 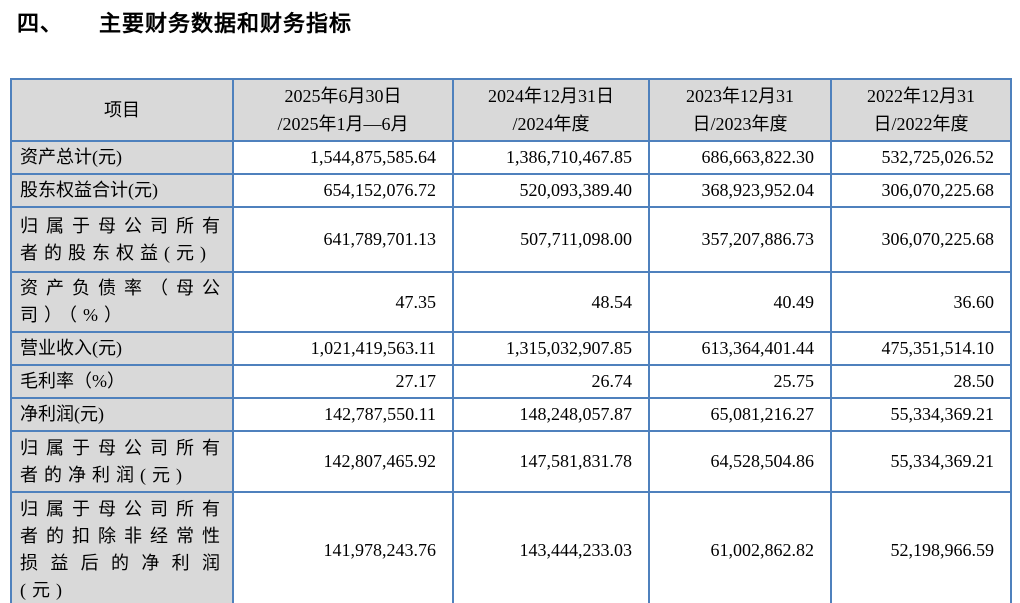 I want to click on column-header: 2025年6月30日 /2025年1月—6月, so click(x=343, y=110).